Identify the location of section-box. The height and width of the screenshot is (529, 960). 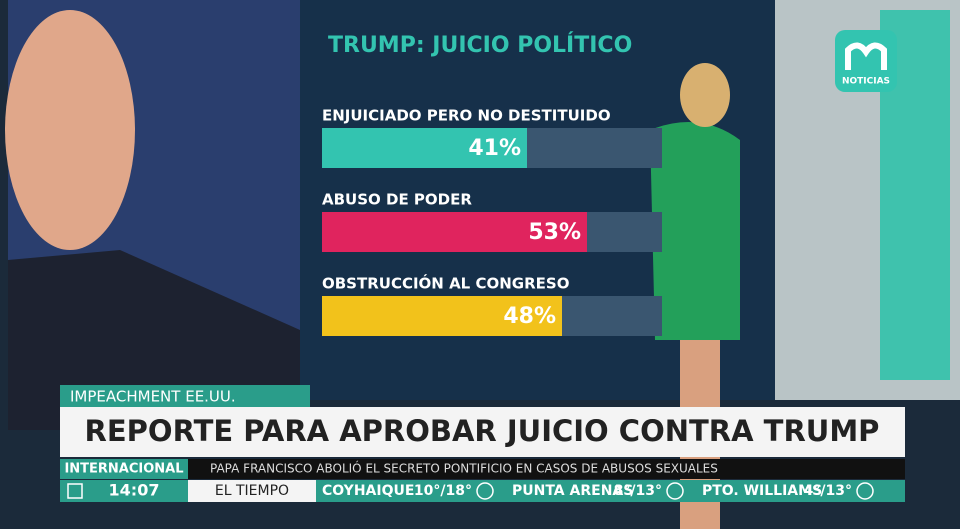
(124, 469).